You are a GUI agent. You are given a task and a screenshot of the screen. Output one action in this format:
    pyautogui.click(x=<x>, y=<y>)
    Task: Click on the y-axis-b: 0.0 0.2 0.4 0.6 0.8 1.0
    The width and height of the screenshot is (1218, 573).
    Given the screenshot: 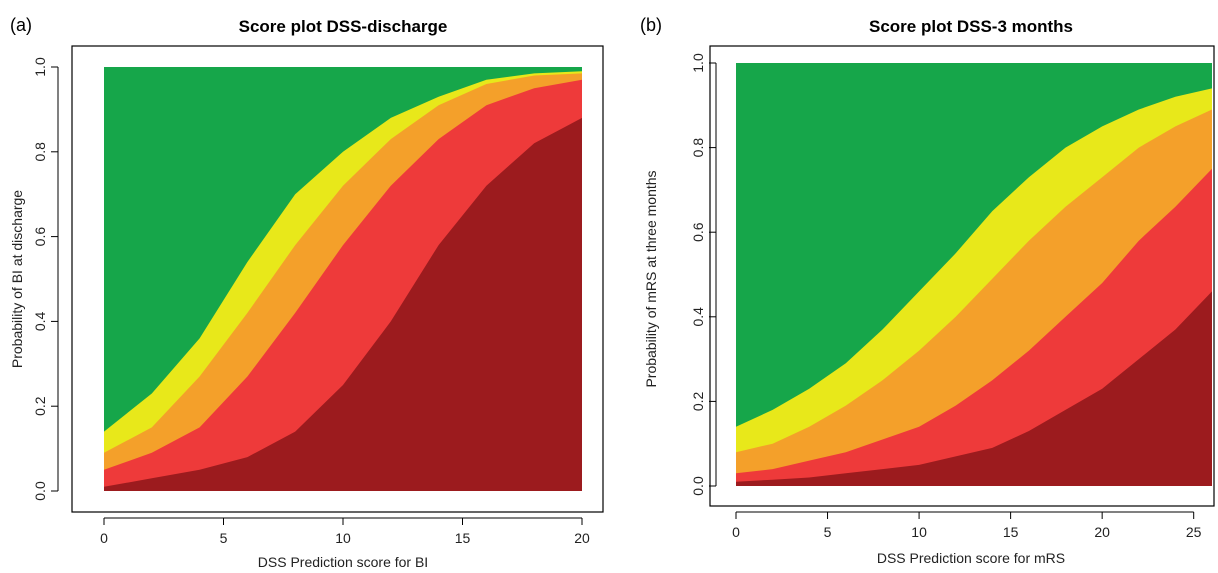 What is the action you would take?
    pyautogui.click(x=703, y=274)
    